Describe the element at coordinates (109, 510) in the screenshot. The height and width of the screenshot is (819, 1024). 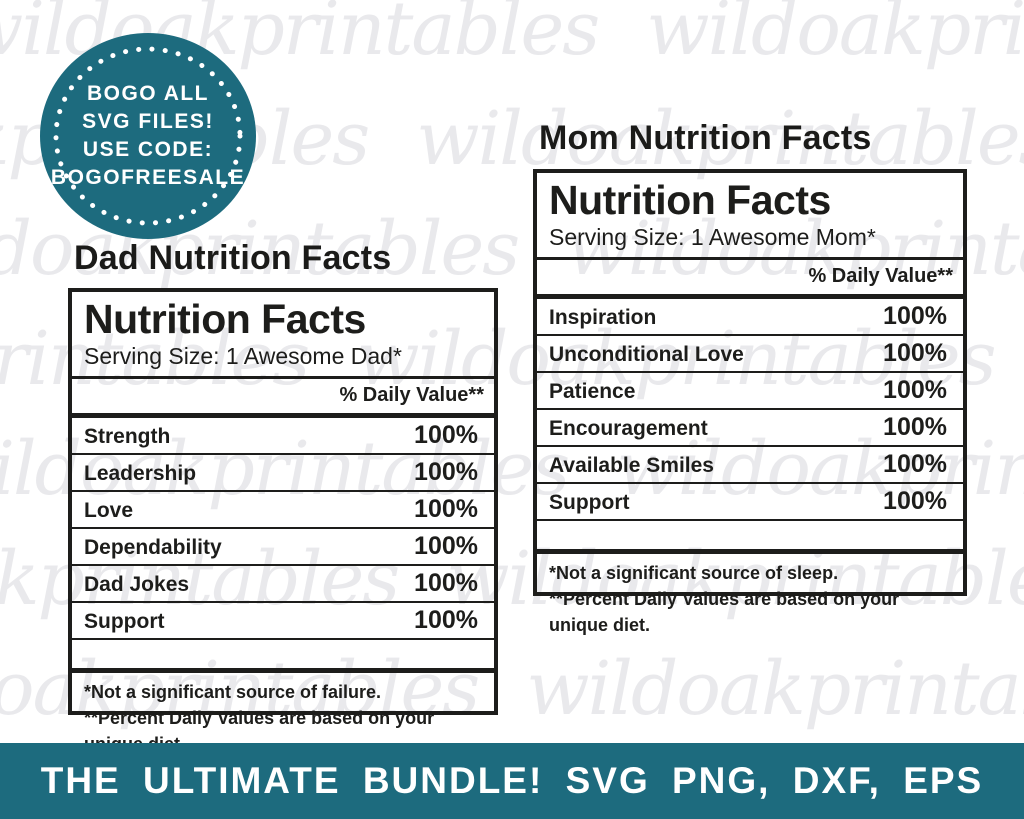
I see `row-name: Love` at that location.